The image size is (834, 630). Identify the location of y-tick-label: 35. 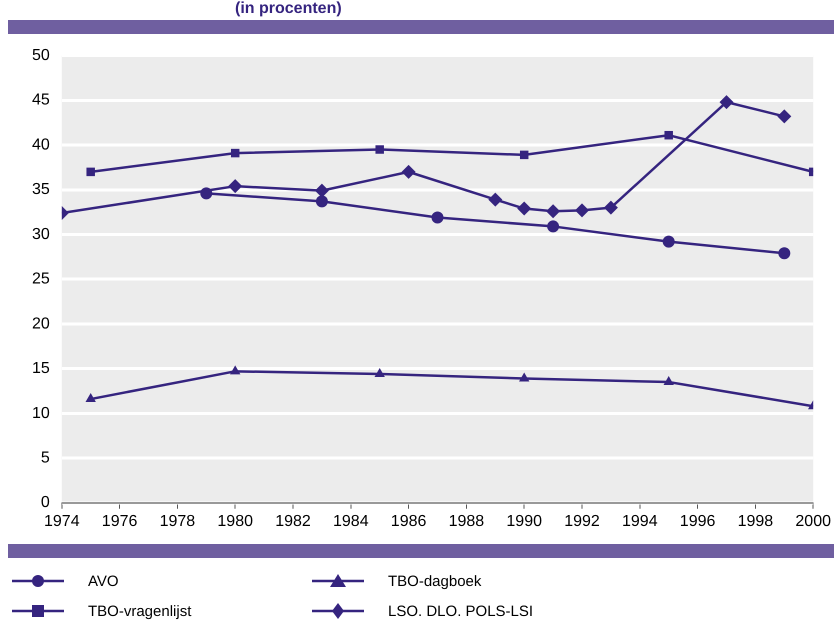
(41, 189).